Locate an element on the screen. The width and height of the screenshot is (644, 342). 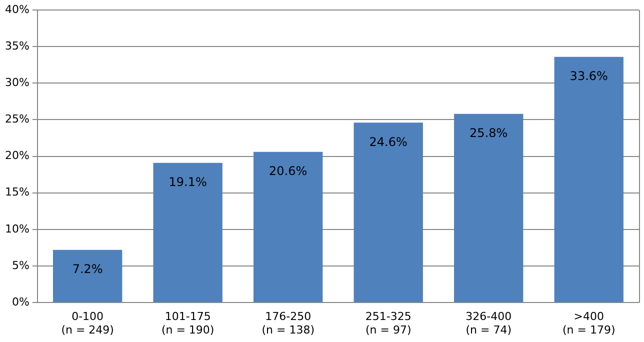
y-tick-label: 30% is located at coordinates (17, 83).